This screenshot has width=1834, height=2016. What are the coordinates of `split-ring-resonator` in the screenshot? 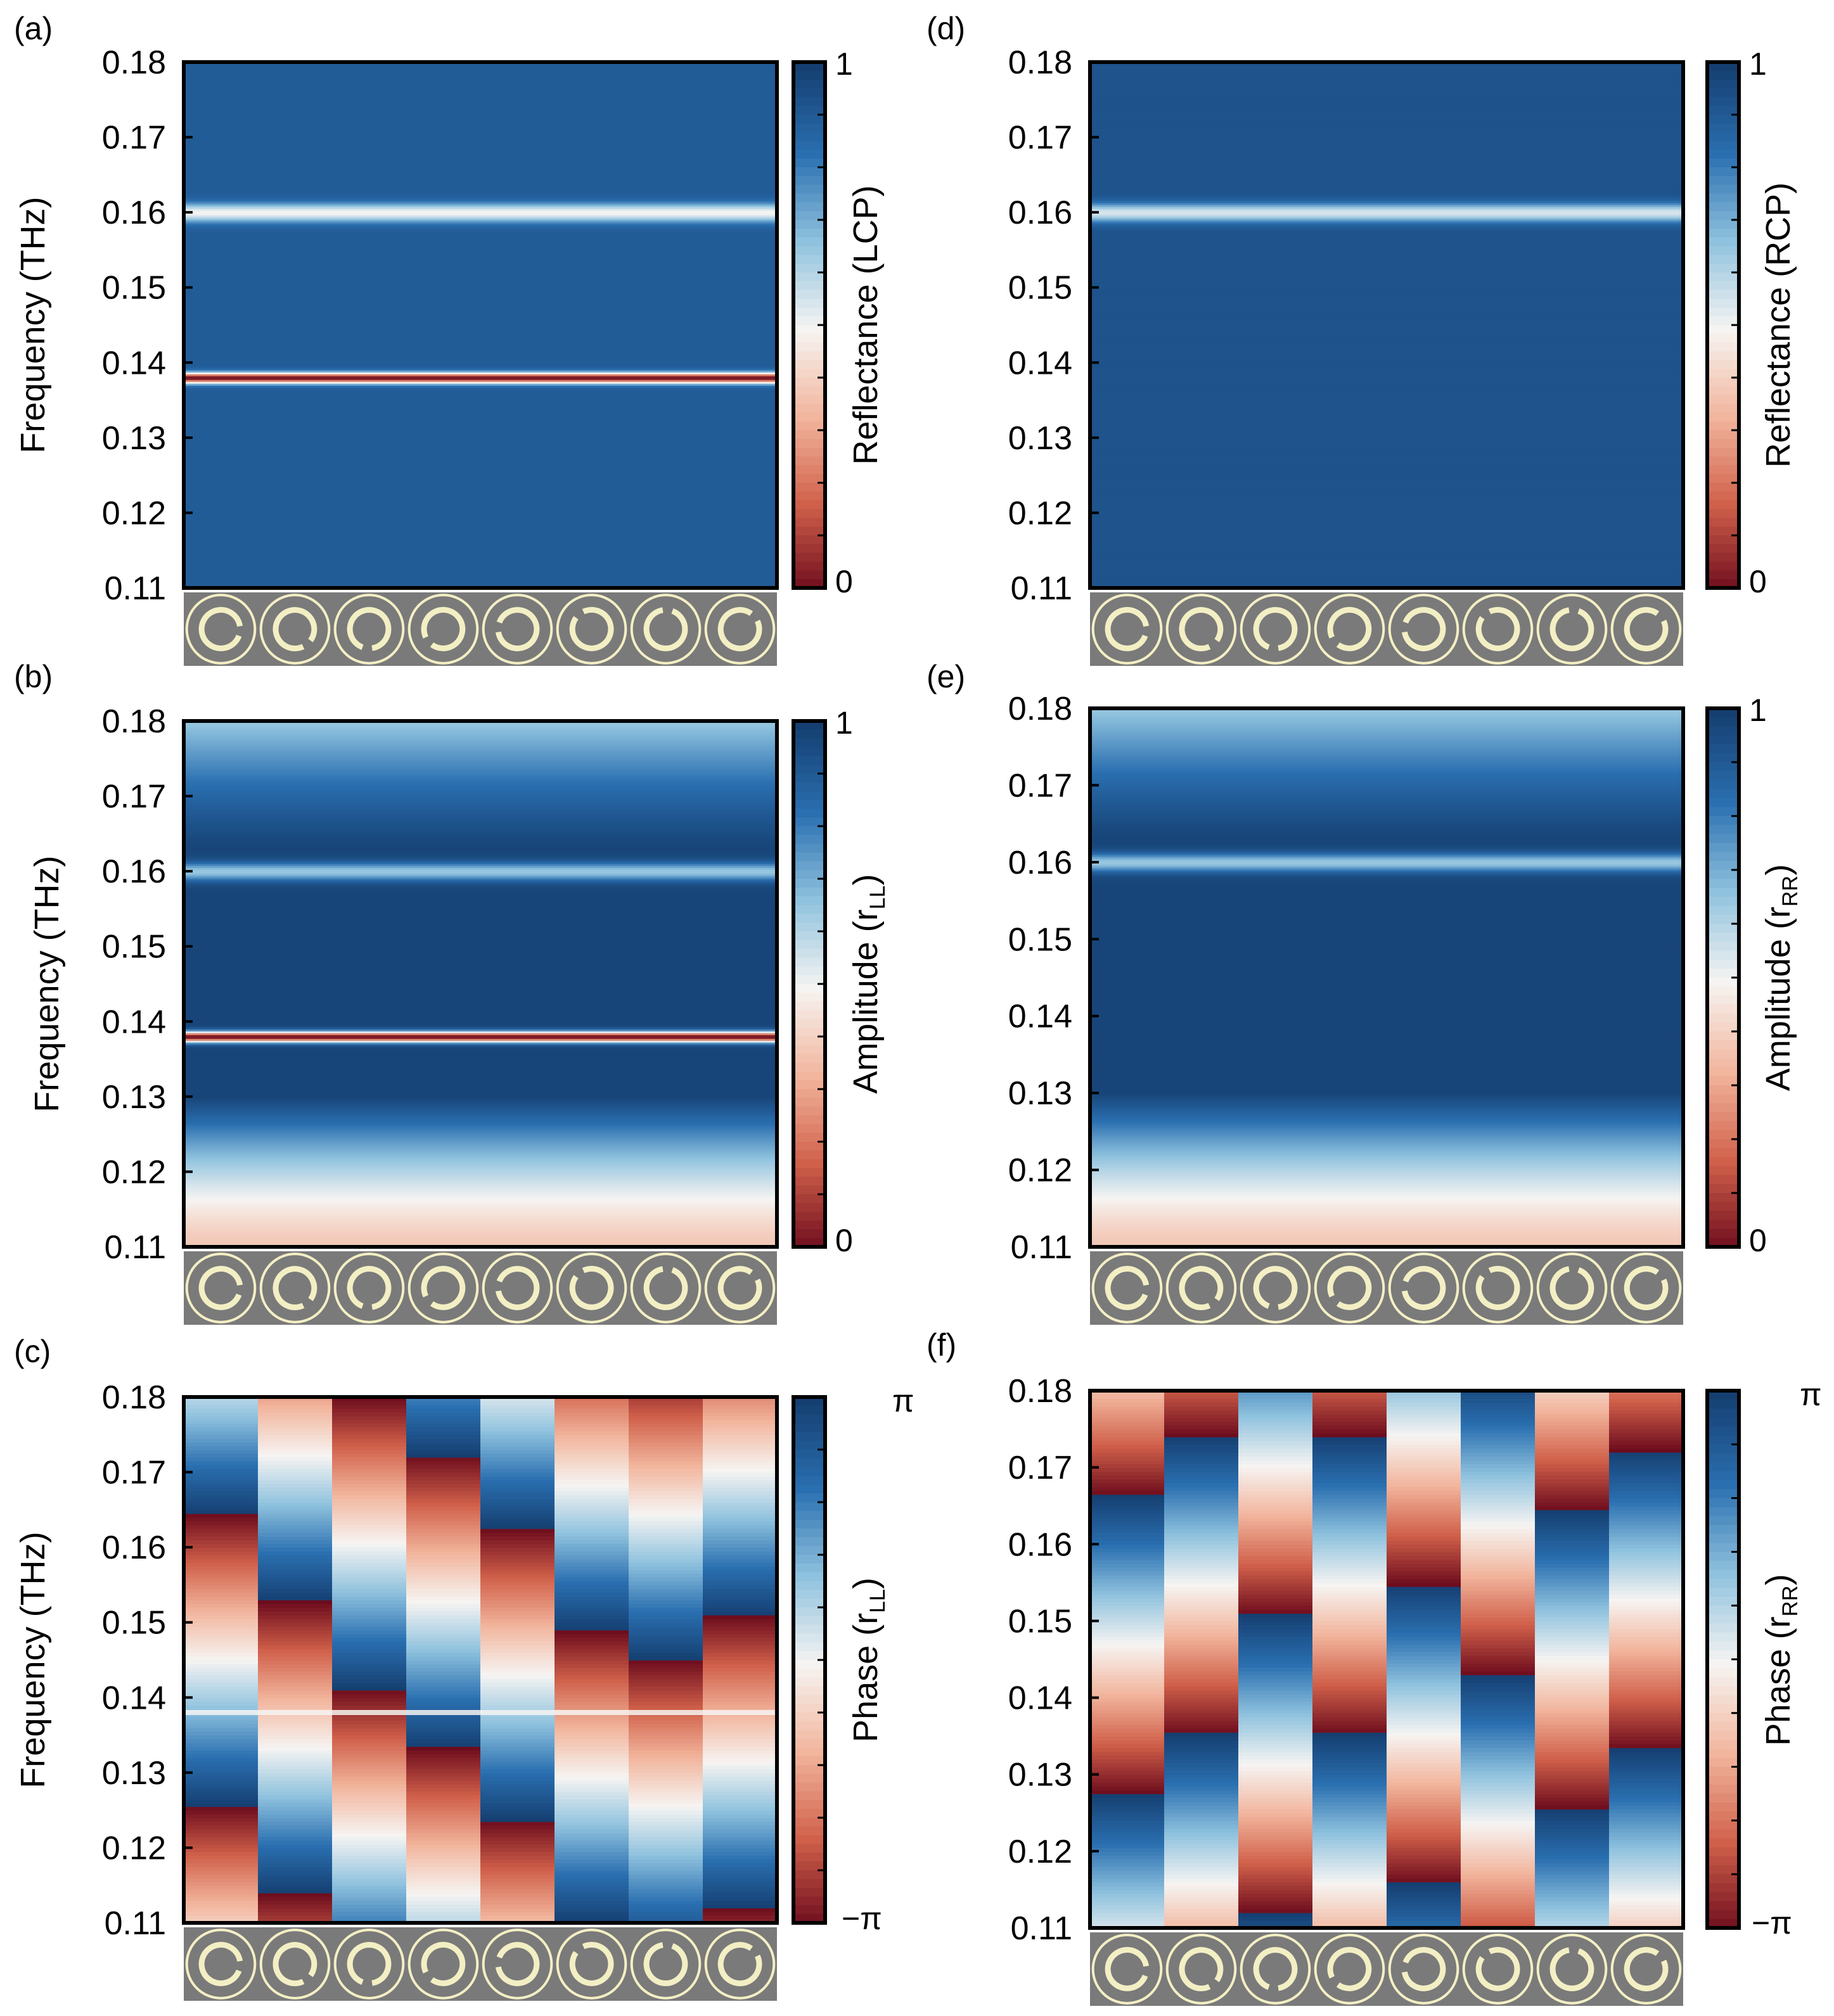 It's located at (221, 1964).